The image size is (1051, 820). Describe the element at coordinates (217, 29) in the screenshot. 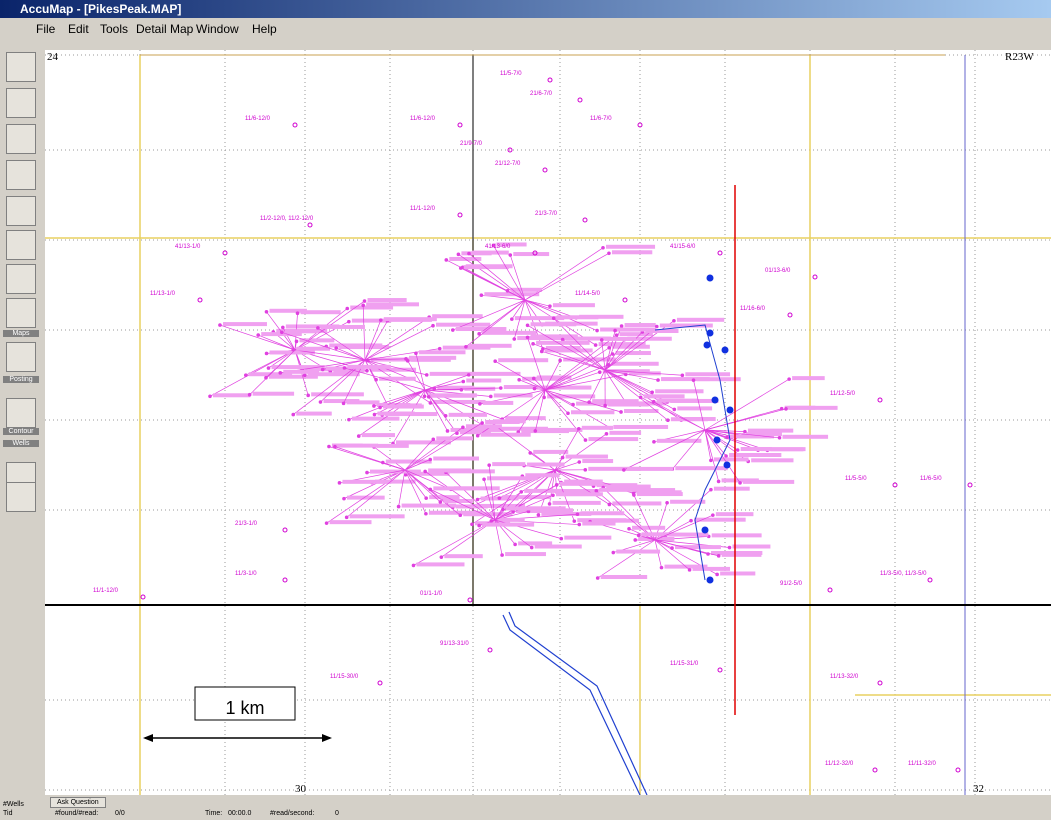

I see `menu-item: Window` at that location.